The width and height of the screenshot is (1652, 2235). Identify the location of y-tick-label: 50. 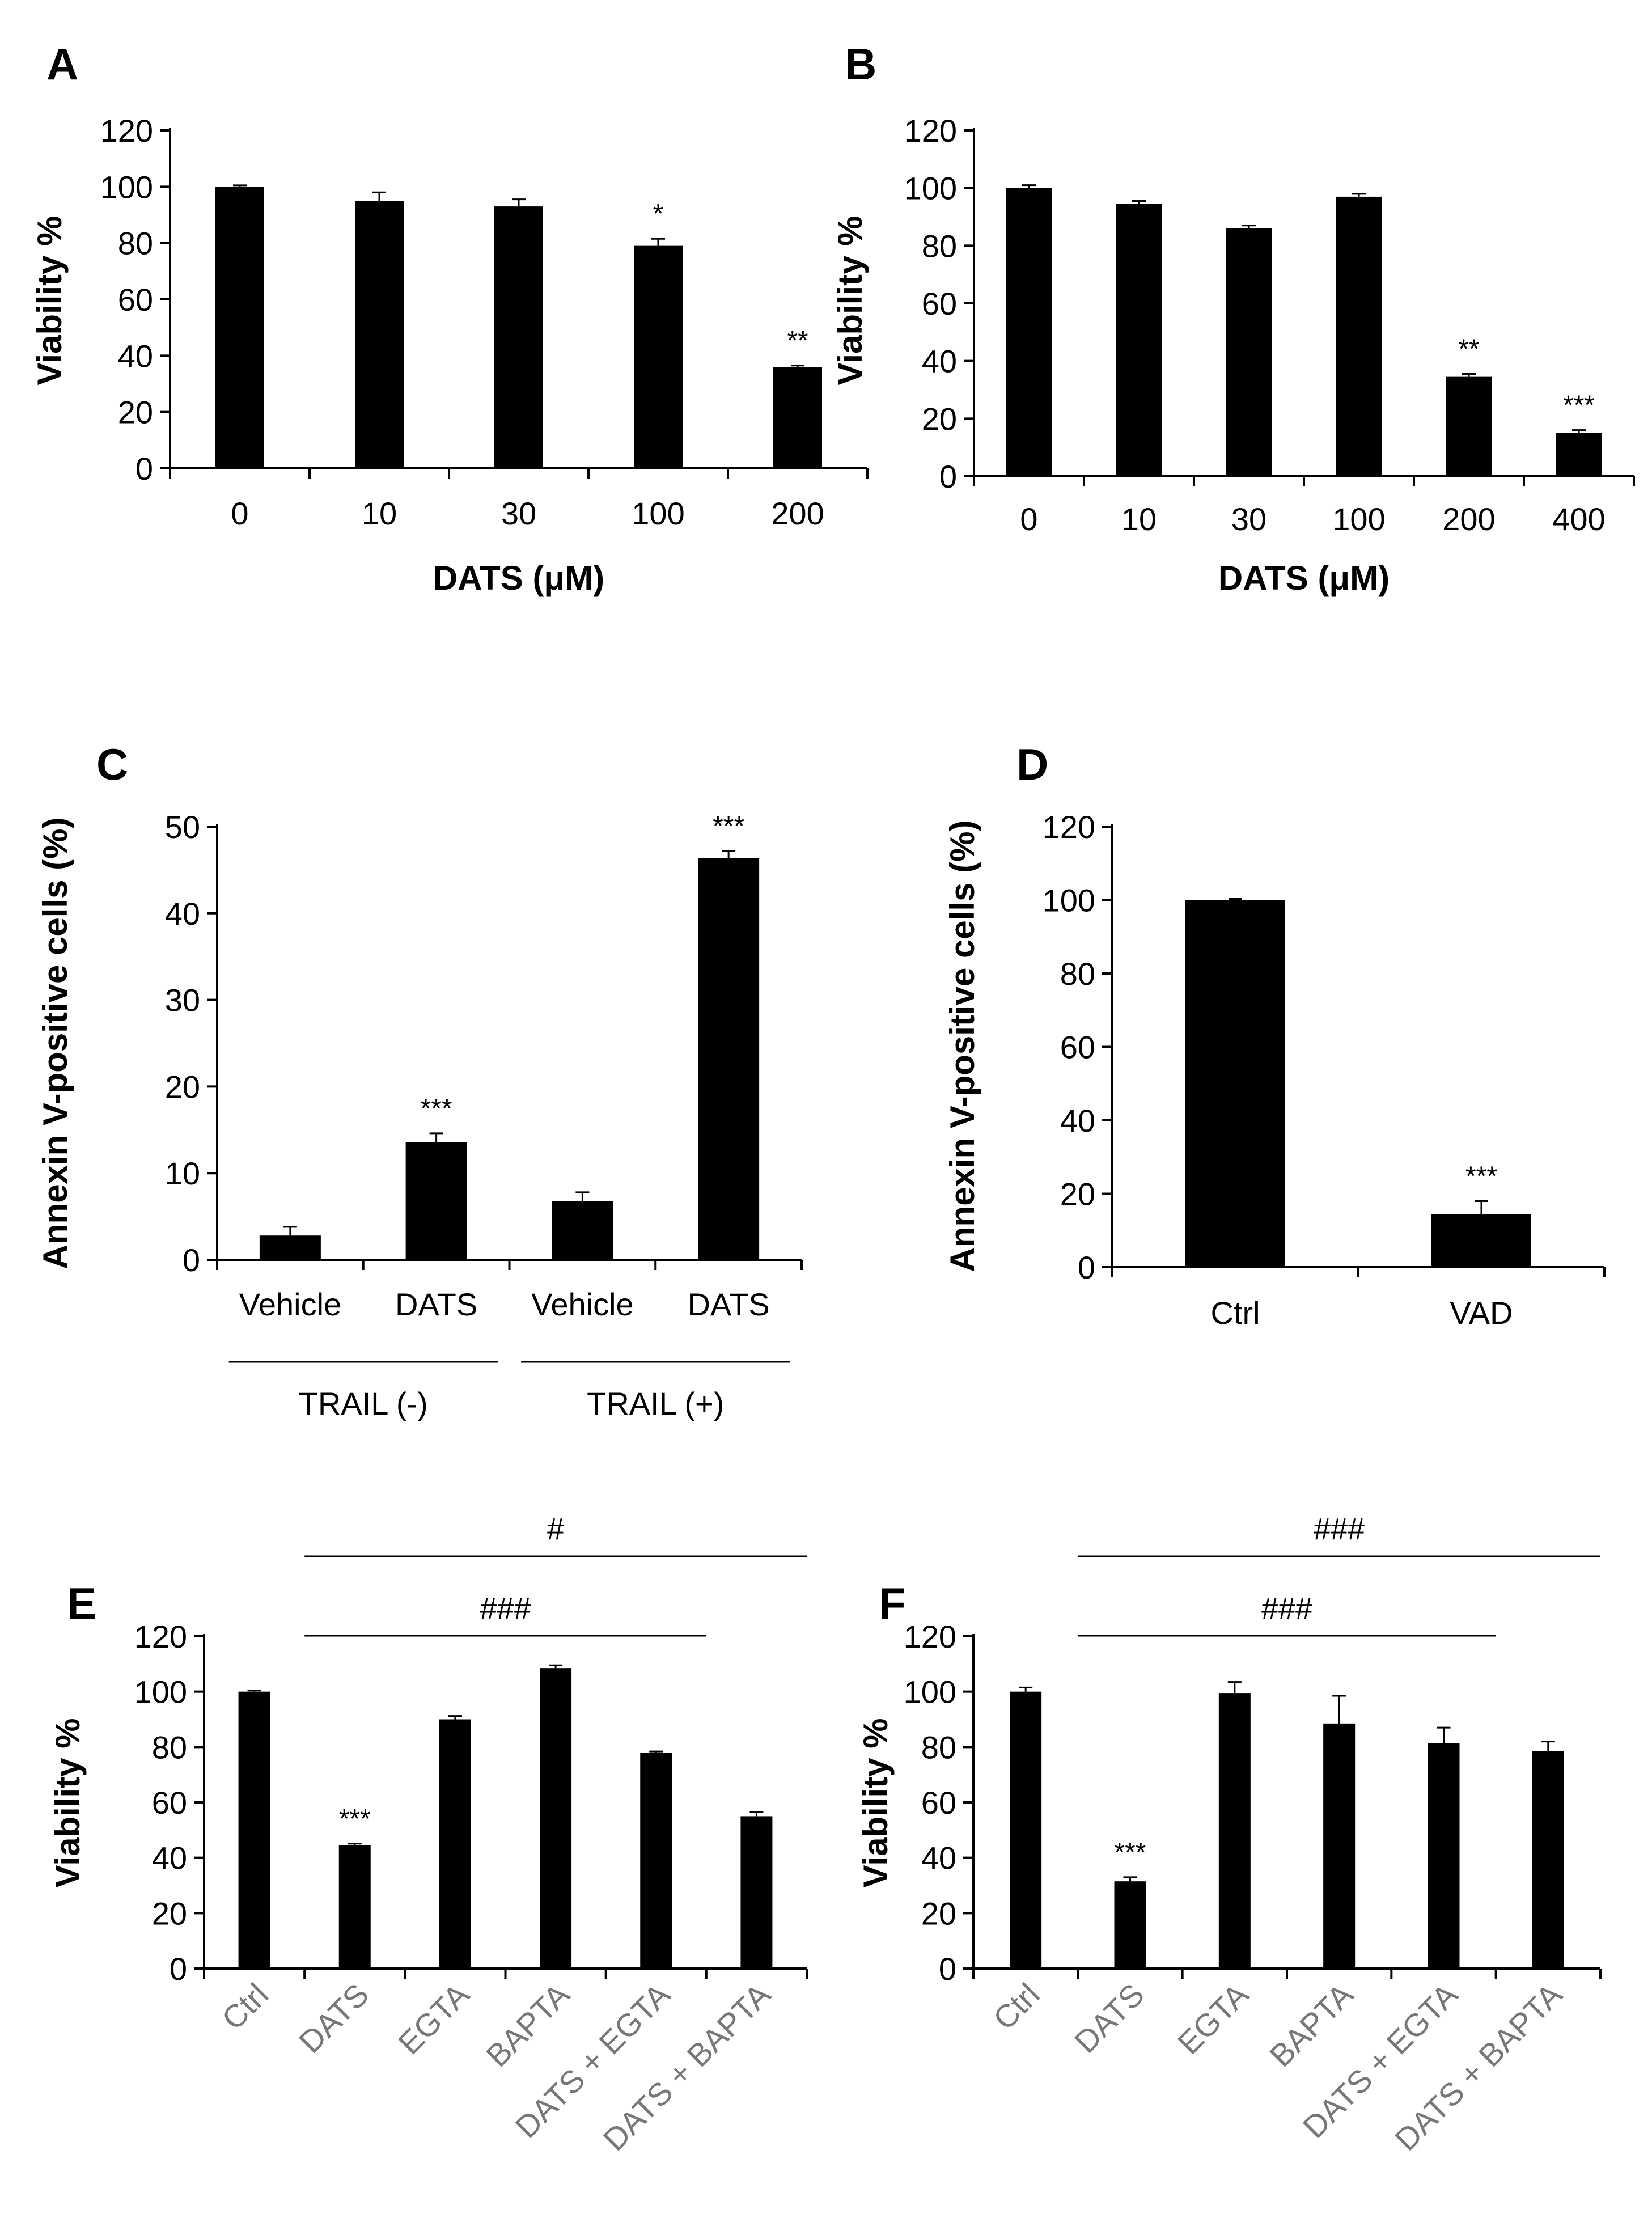
(183, 827).